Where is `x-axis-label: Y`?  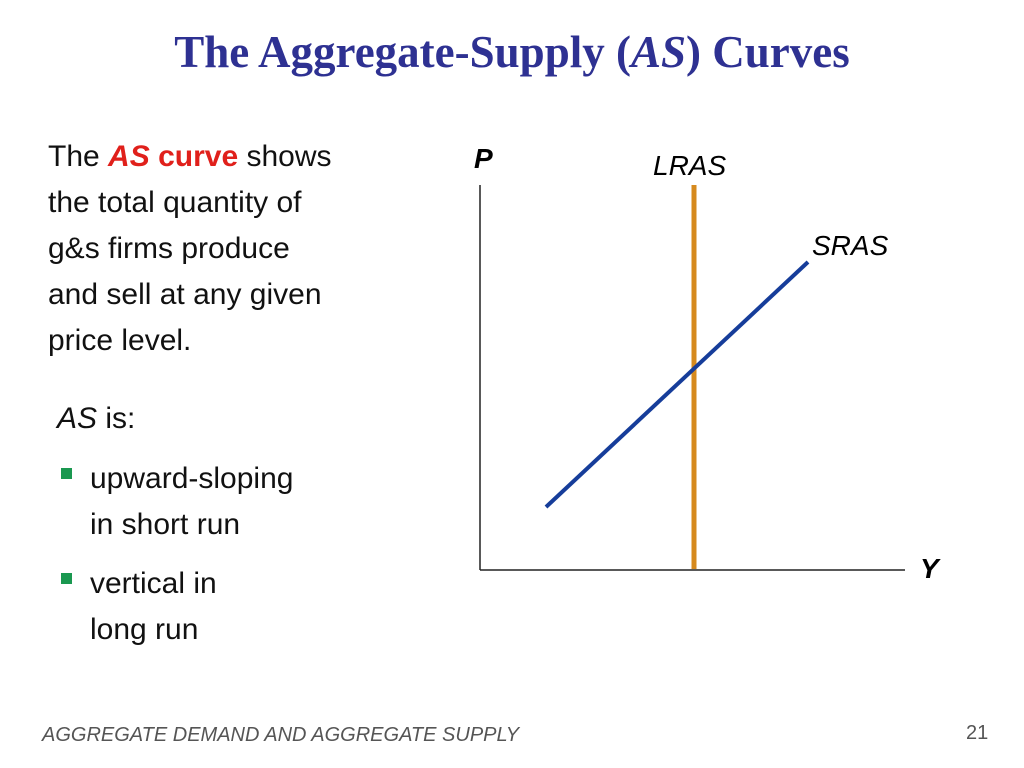
x-axis-label: Y is located at coordinates (930, 568).